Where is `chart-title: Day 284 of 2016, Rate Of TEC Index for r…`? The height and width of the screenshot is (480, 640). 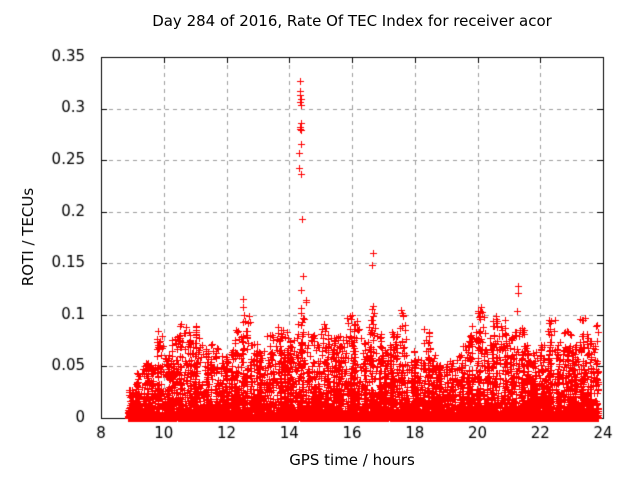
chart-title: Day 284 of 2016, Rate Of TEC Index for r… is located at coordinates (352, 21).